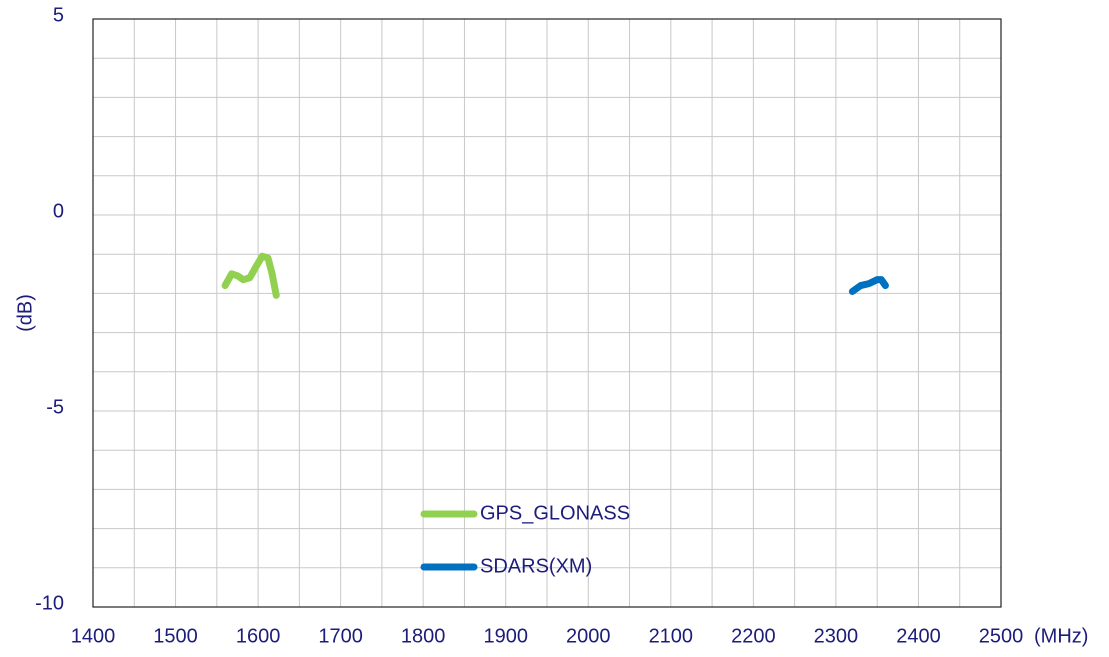 The height and width of the screenshot is (657, 1109). Describe the element at coordinates (588, 636) in the screenshot. I see `x-tick-label: 2000` at that location.